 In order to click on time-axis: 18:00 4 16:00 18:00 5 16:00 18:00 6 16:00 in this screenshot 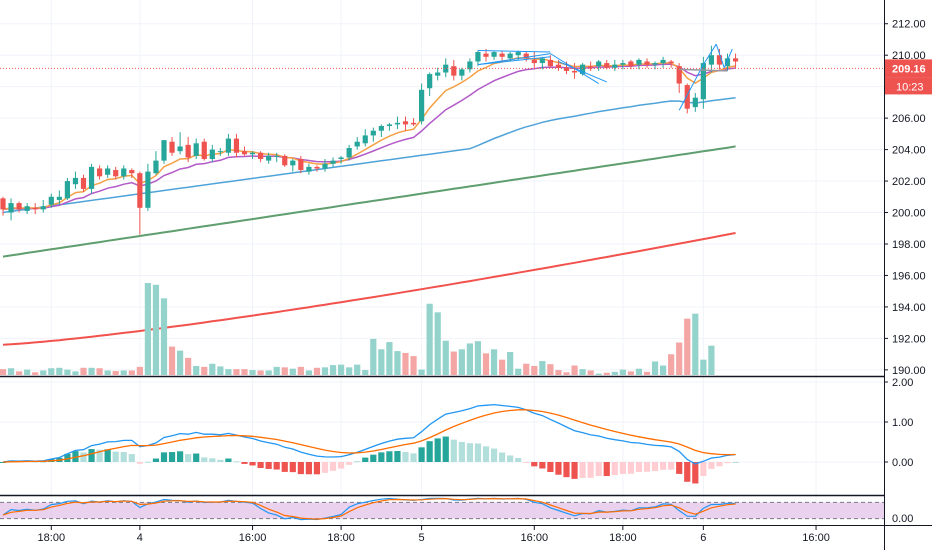, I will do `click(434, 535)`.